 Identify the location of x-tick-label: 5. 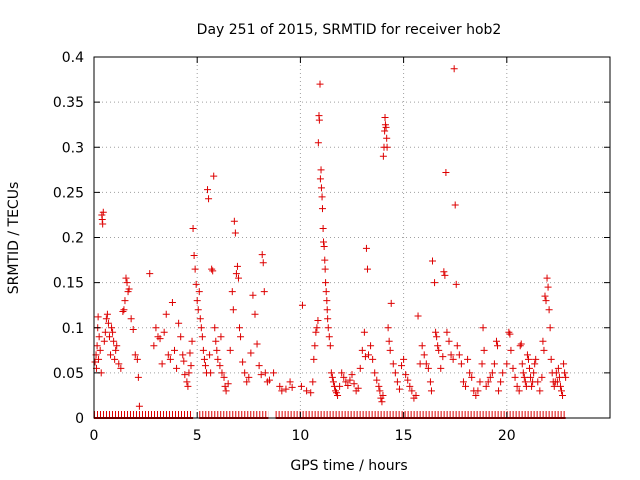
(197, 436).